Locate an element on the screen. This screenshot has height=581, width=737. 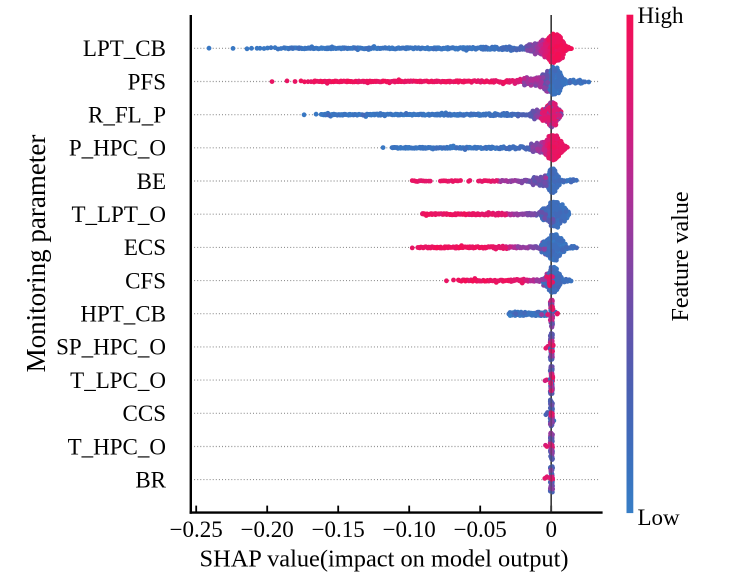
svg-text: Low is located at coordinates (659, 517).